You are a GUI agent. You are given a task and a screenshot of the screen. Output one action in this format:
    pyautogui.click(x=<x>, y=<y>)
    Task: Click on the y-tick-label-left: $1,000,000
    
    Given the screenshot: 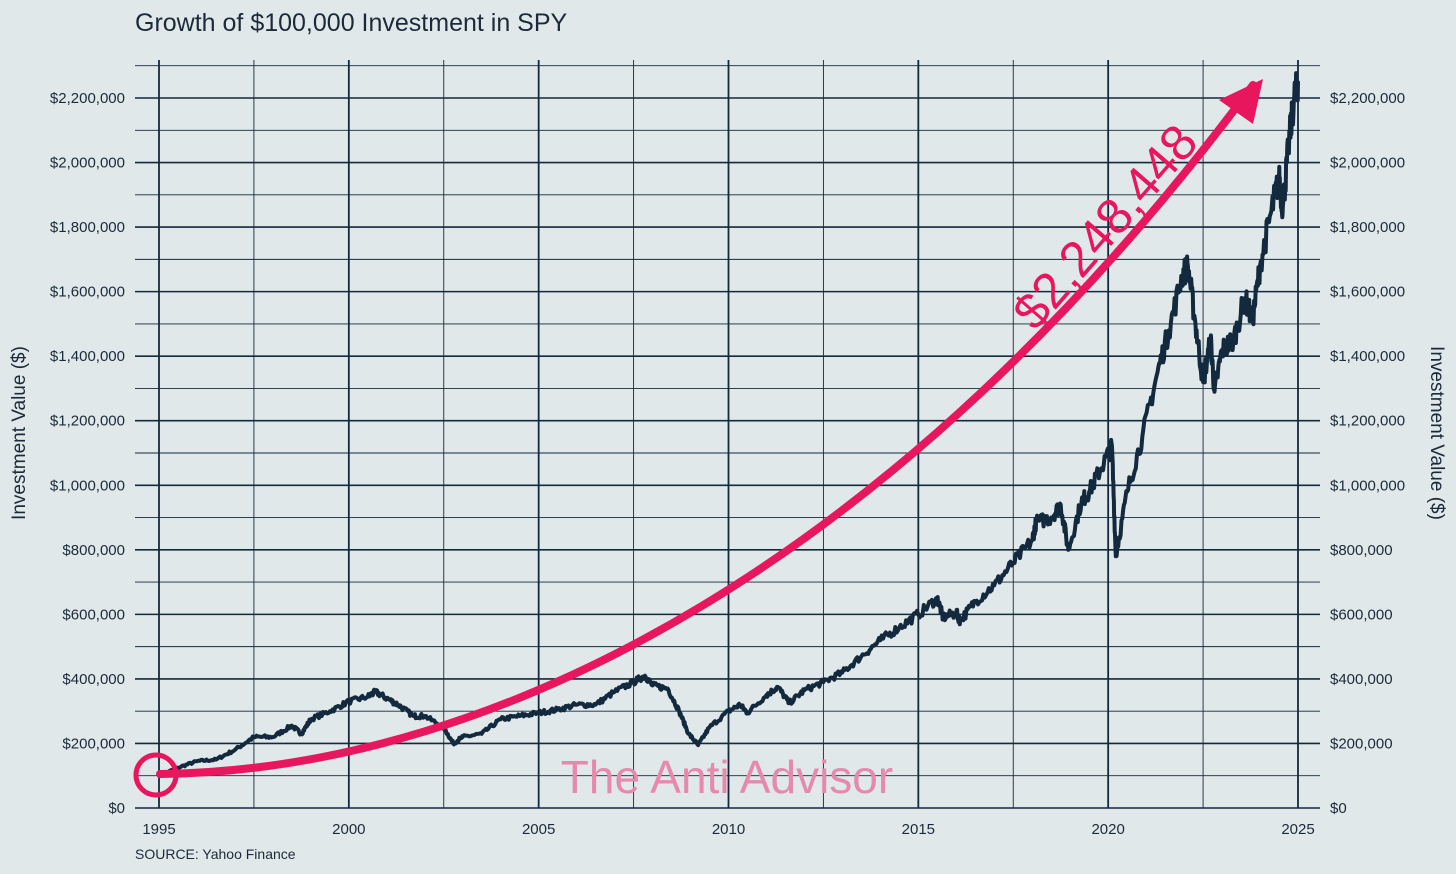 What is the action you would take?
    pyautogui.click(x=87, y=485)
    